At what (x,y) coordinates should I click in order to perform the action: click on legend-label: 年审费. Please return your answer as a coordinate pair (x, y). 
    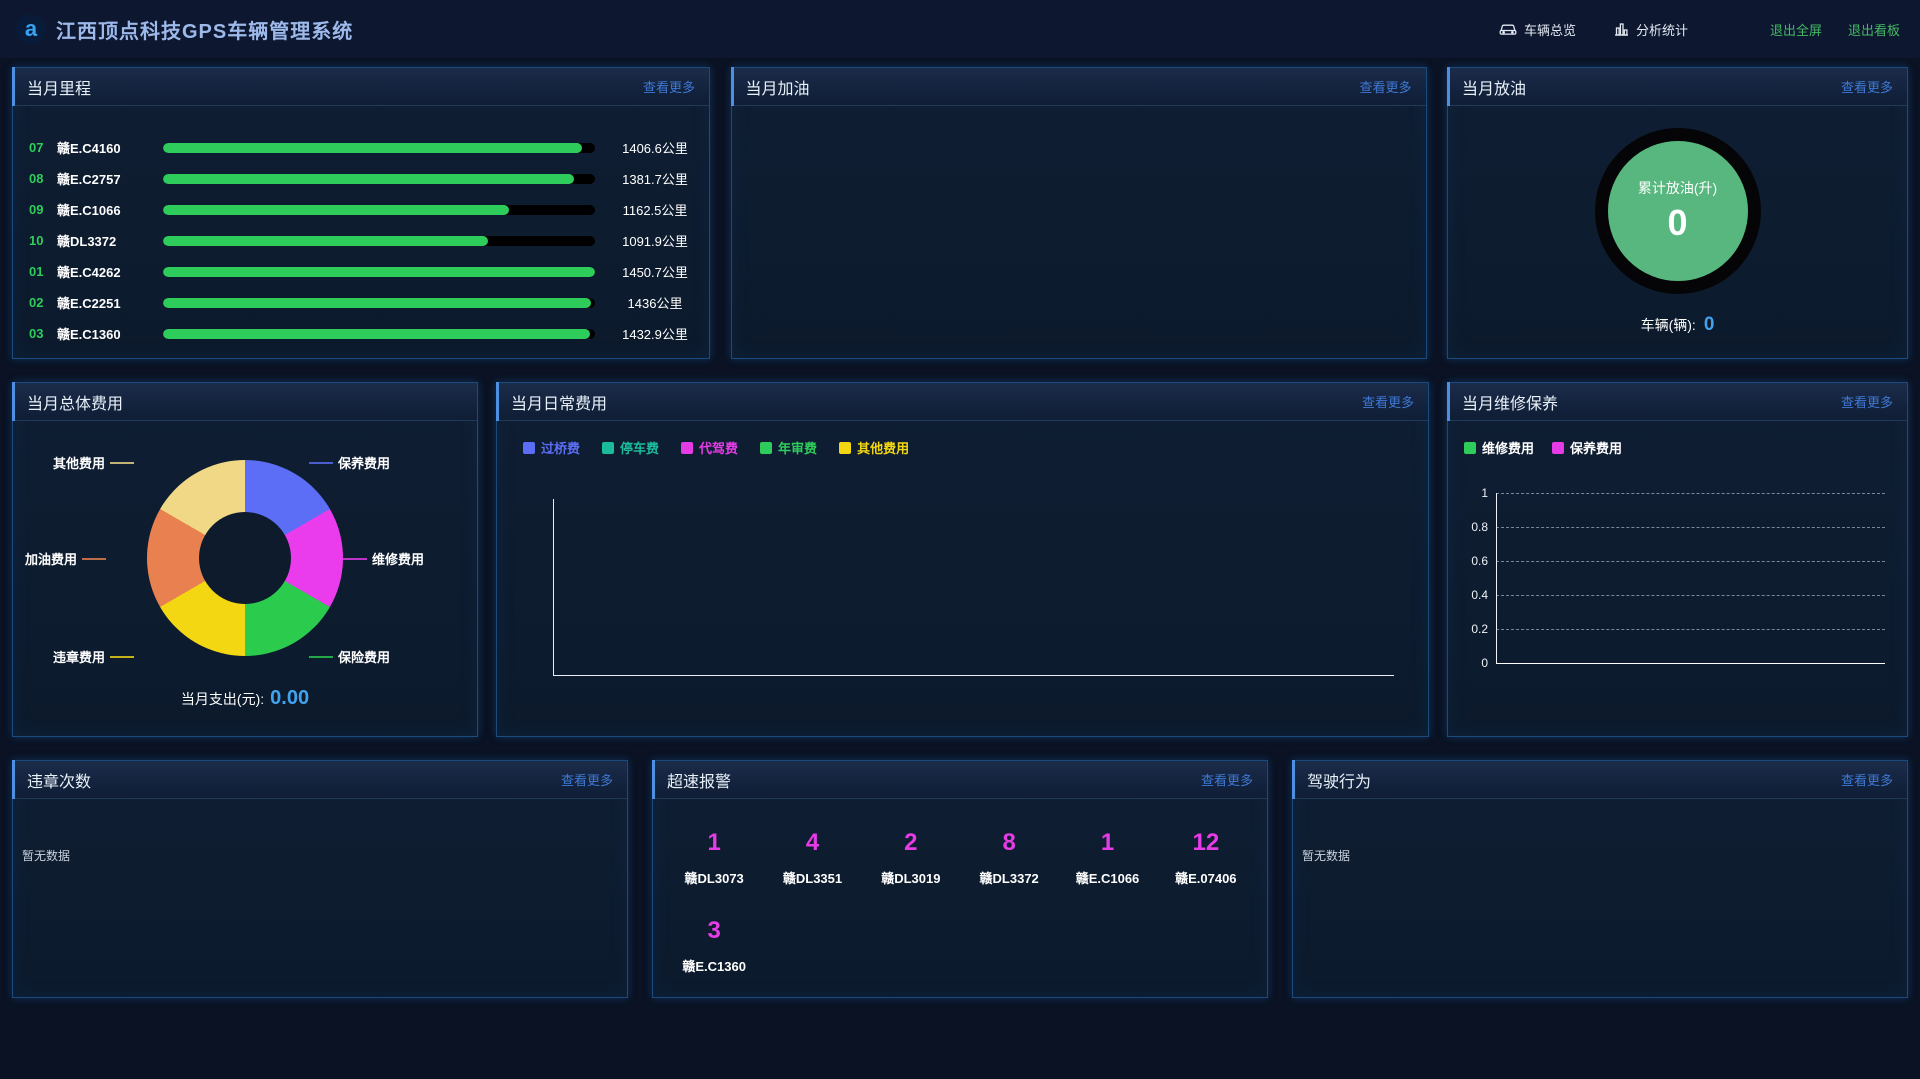
    Looking at the image, I should click on (798, 448).